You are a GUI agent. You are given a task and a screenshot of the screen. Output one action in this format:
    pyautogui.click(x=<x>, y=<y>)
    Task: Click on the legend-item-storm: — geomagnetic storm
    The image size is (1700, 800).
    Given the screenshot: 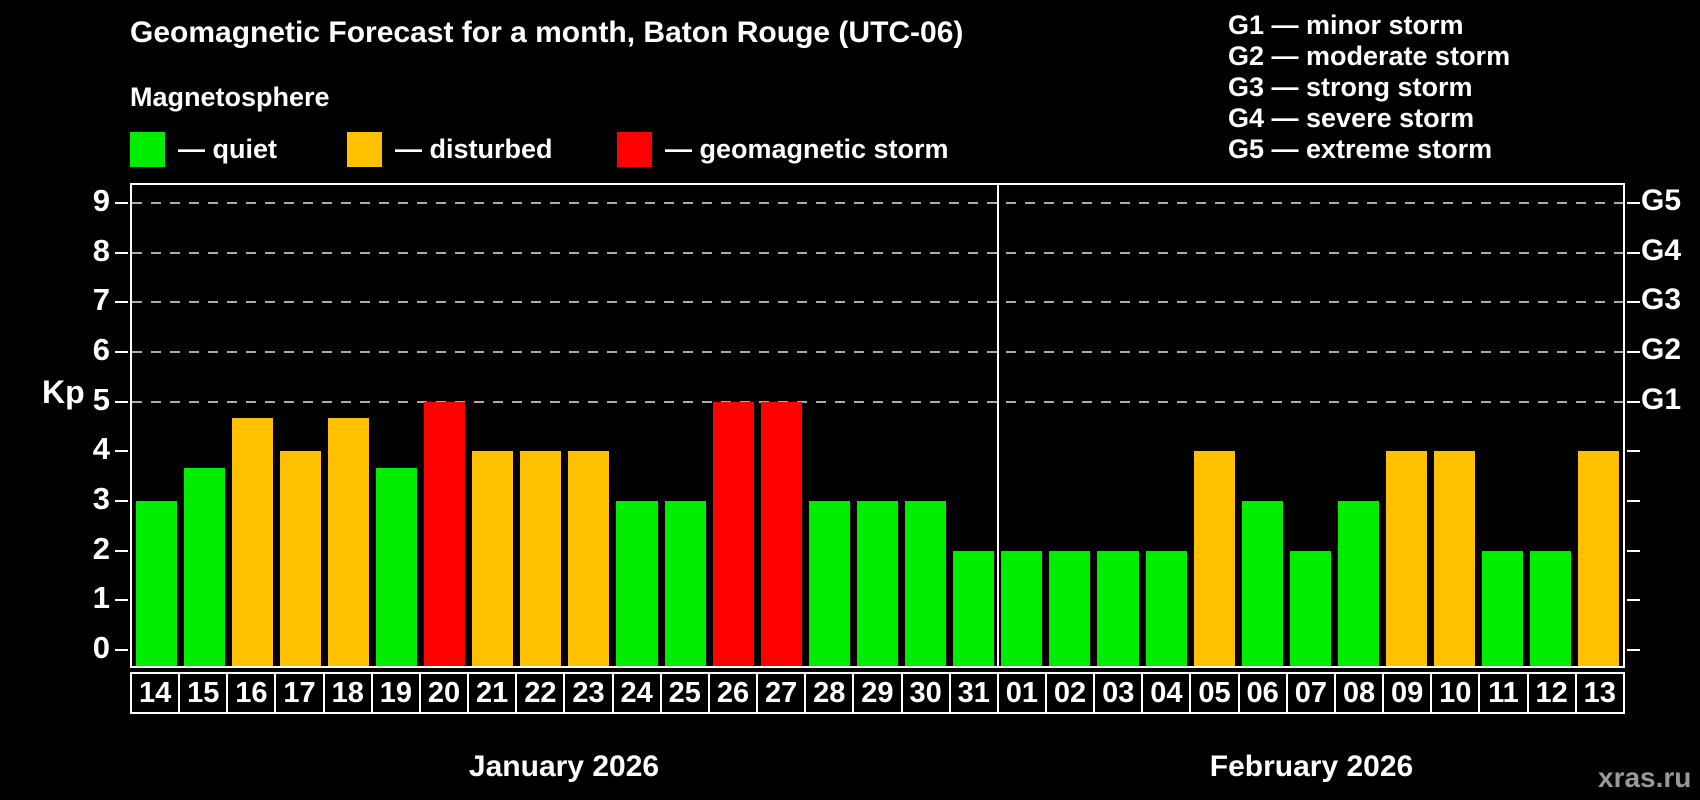 What is the action you would take?
    pyautogui.click(x=783, y=149)
    